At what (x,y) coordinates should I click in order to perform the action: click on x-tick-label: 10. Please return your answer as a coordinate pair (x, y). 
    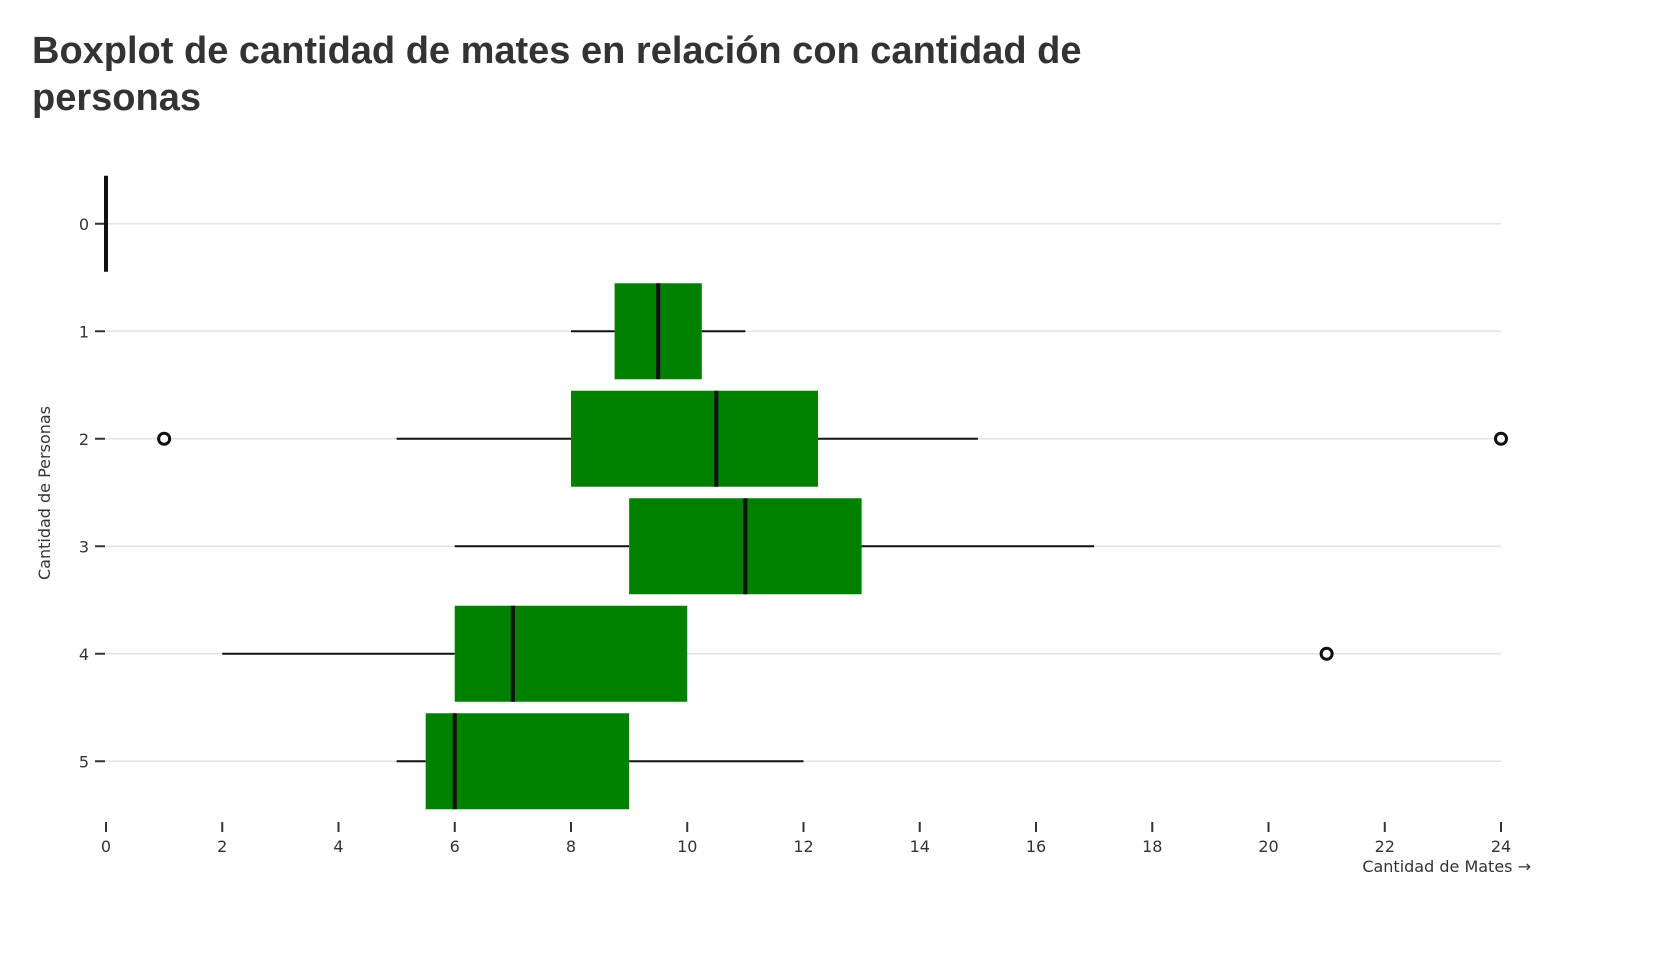
    Looking at the image, I should click on (687, 846).